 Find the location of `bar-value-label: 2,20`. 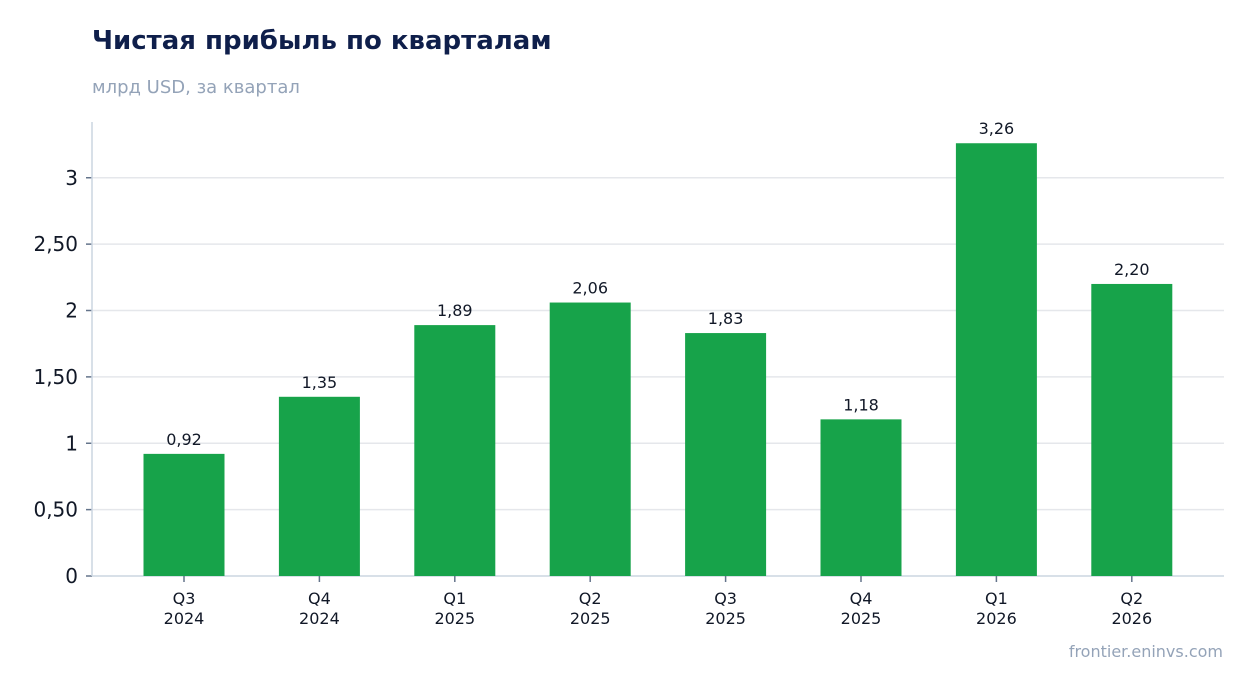

bar-value-label: 2,20 is located at coordinates (1132, 269).